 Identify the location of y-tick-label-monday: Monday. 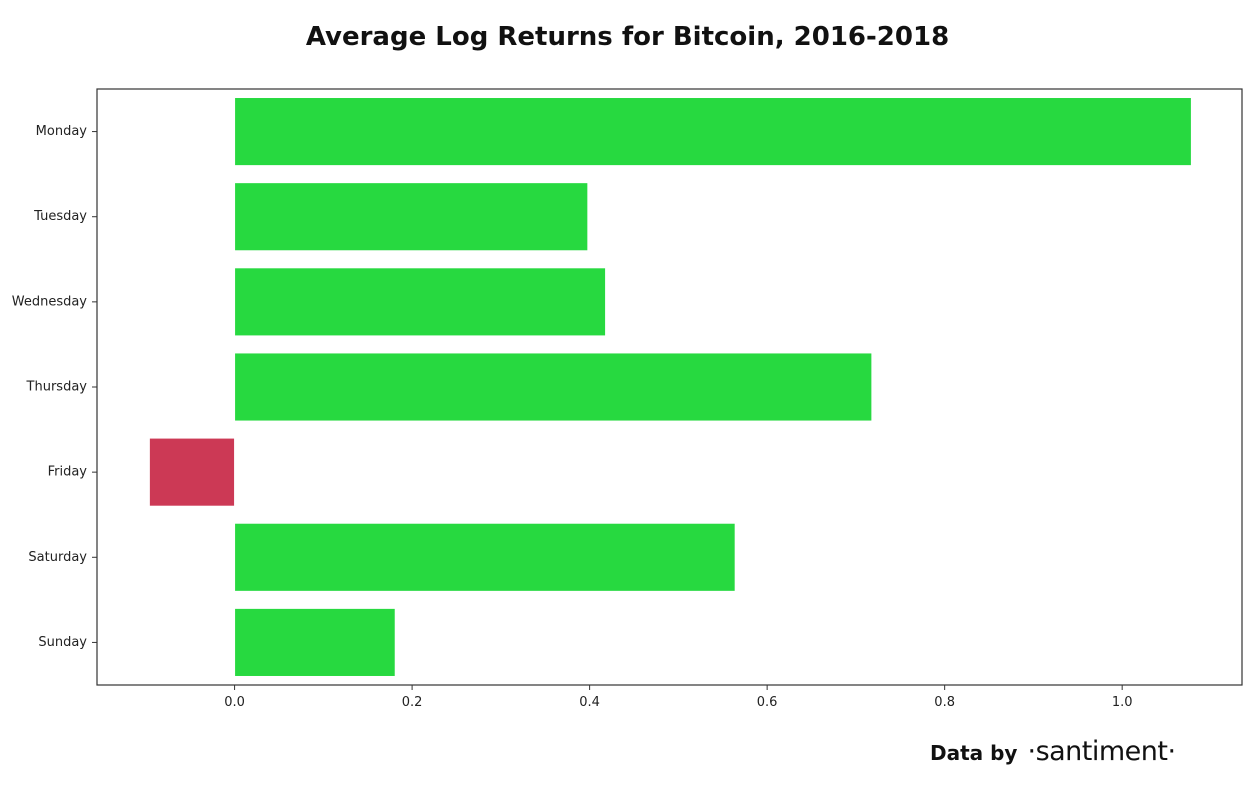
(62, 131).